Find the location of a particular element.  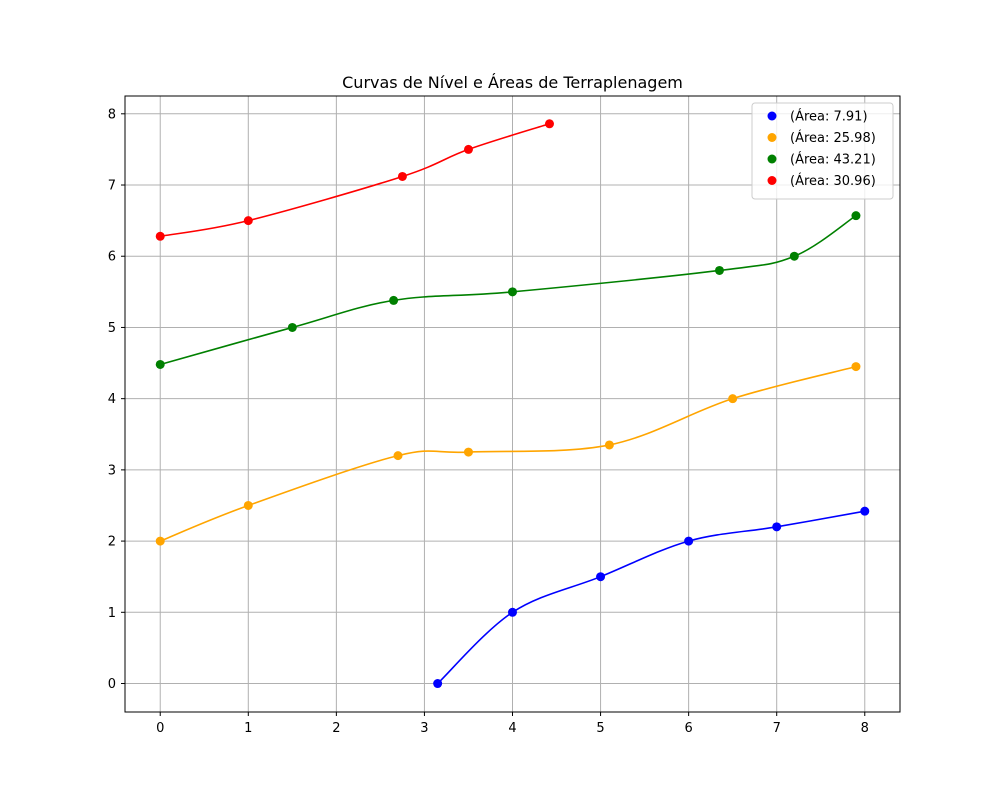

x-tick-label-5: 5 is located at coordinates (600, 728).